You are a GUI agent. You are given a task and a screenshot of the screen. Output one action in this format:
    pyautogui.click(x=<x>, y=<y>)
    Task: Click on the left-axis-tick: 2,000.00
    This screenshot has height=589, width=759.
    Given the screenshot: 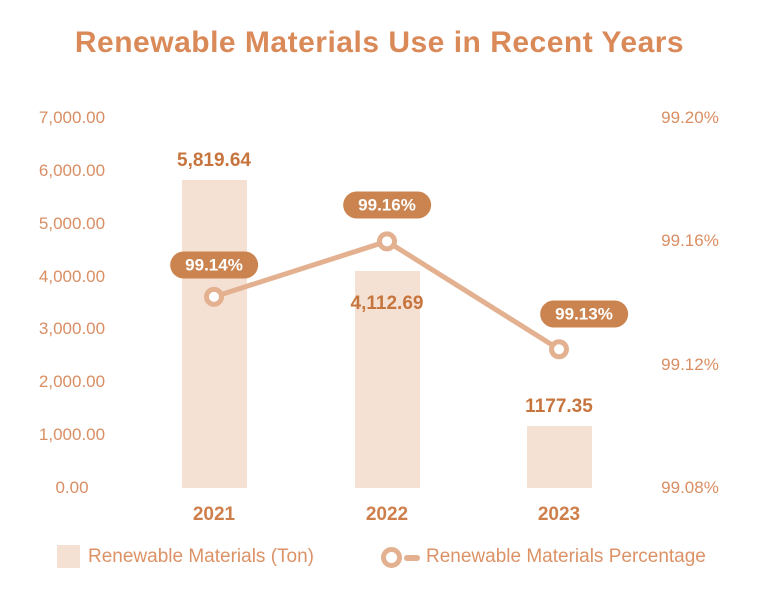 What is the action you would take?
    pyautogui.click(x=72, y=382)
    